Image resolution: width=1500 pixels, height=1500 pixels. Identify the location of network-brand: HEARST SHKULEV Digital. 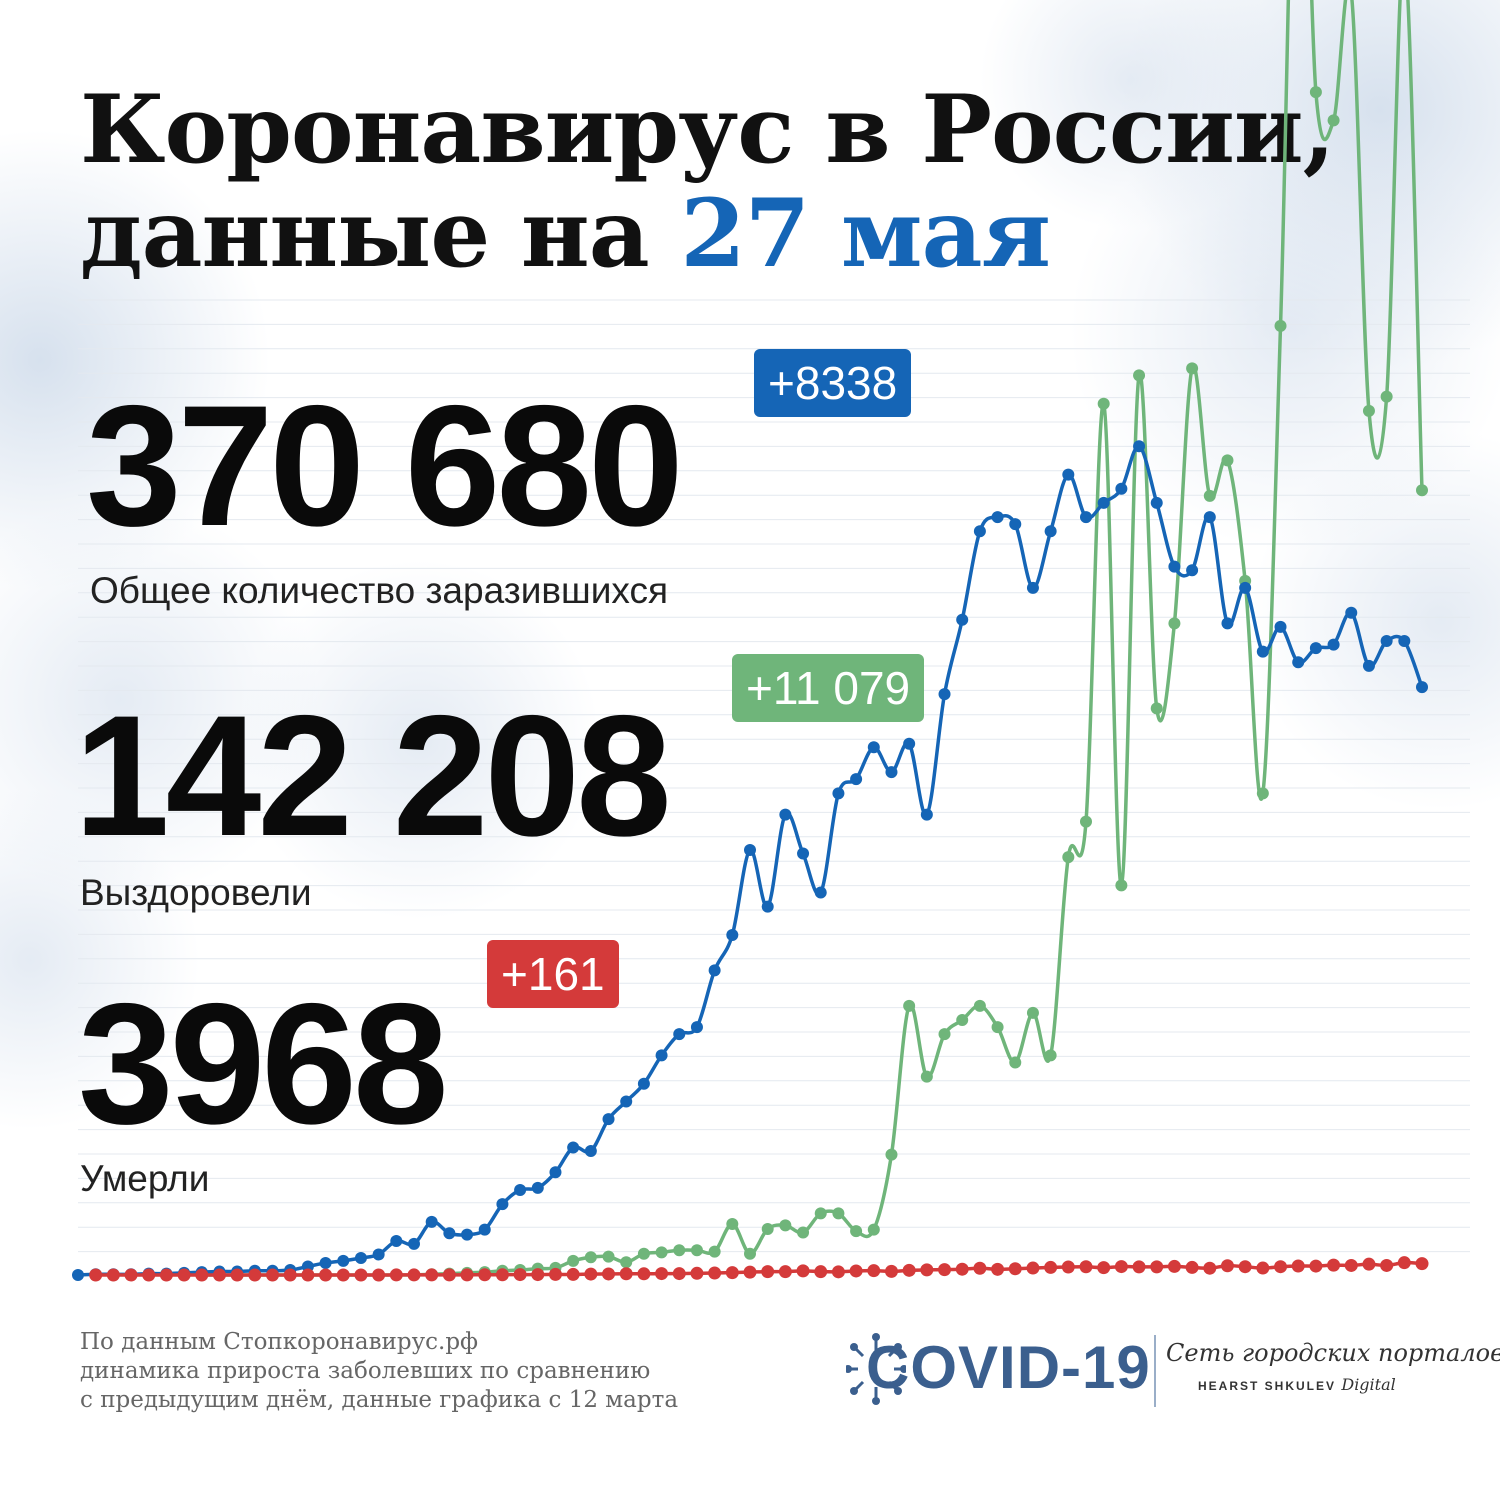
(1297, 1384).